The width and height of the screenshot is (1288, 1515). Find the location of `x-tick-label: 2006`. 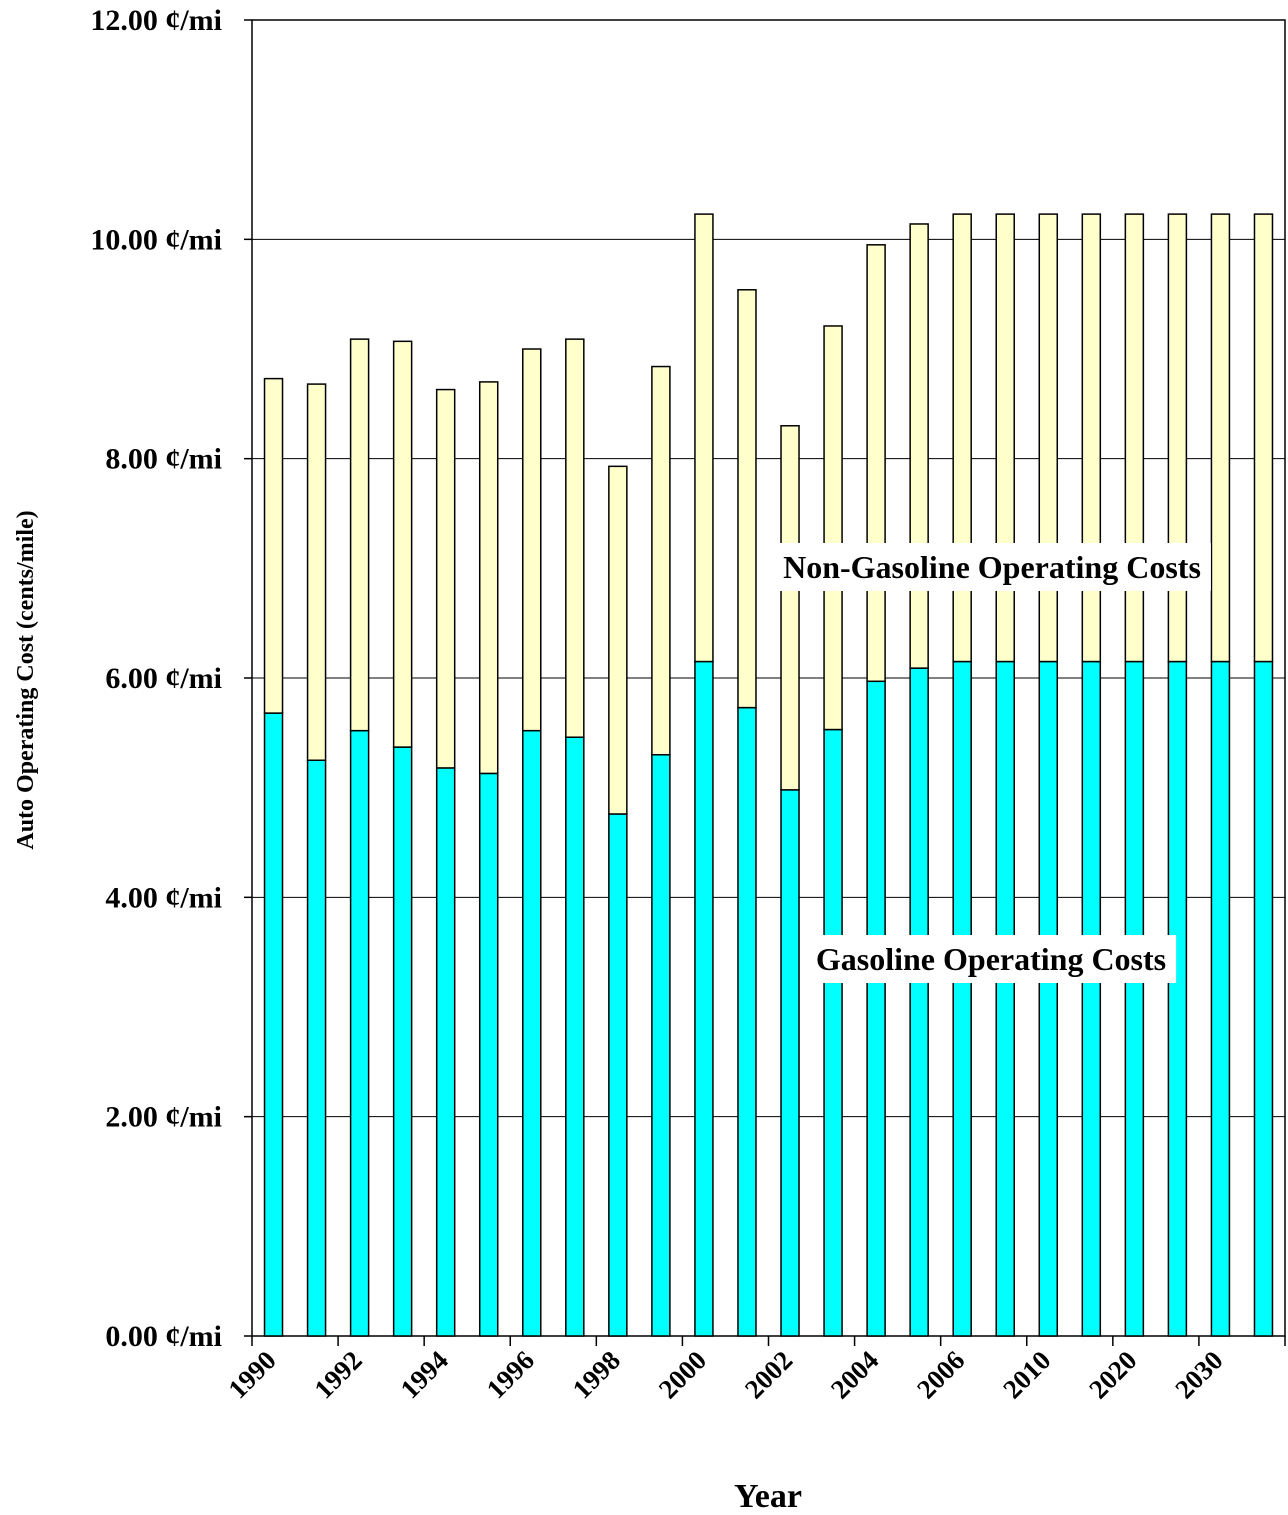

x-tick-label: 2006 is located at coordinates (940, 1374).